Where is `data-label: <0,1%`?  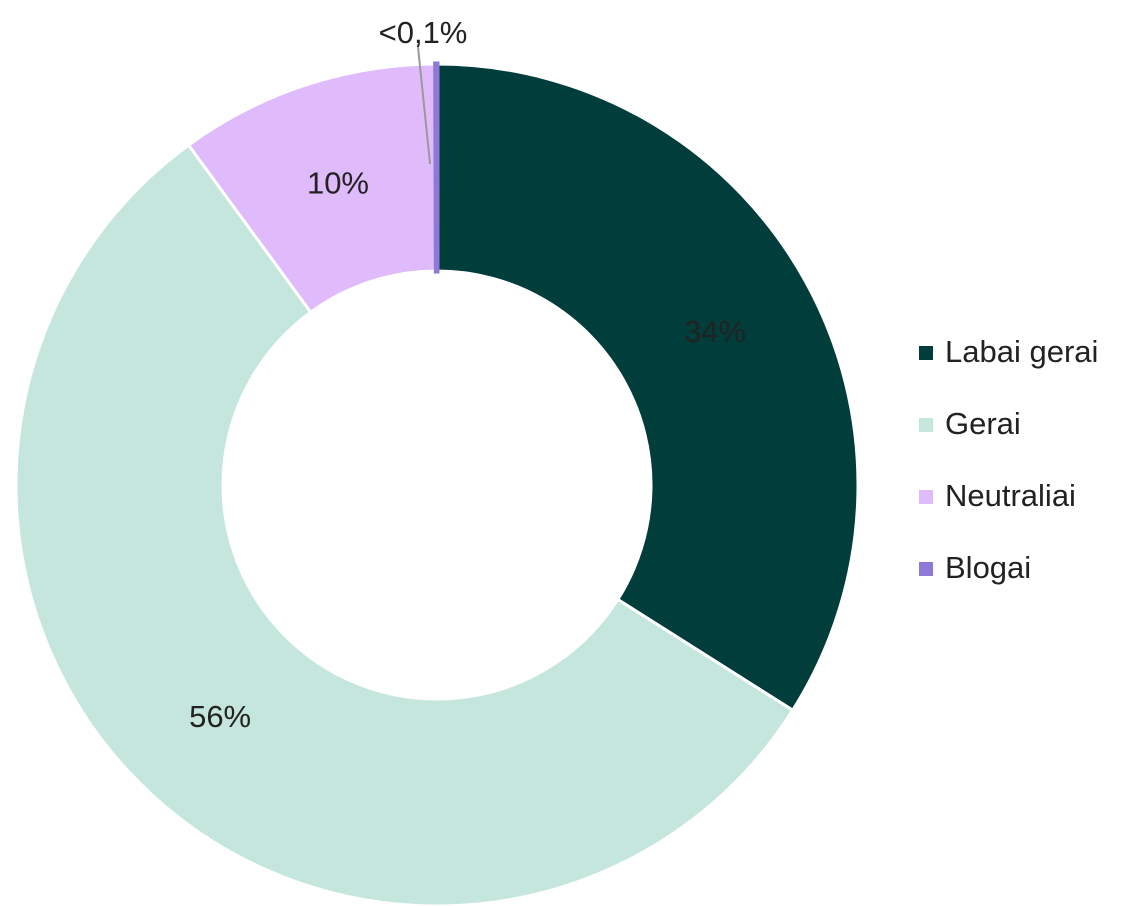 data-label: <0,1% is located at coordinates (423, 32).